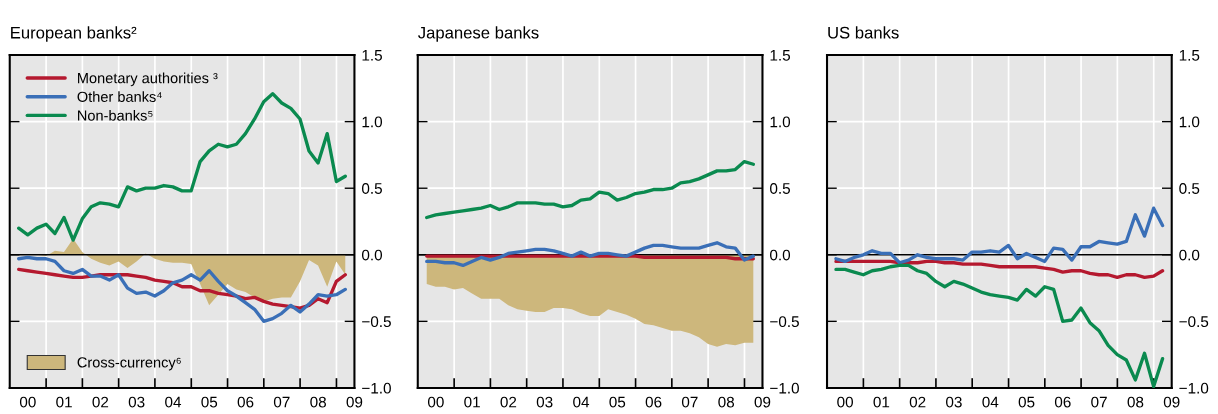  Describe the element at coordinates (478, 34) in the screenshot. I see `chart-title: Japanese banks` at that location.